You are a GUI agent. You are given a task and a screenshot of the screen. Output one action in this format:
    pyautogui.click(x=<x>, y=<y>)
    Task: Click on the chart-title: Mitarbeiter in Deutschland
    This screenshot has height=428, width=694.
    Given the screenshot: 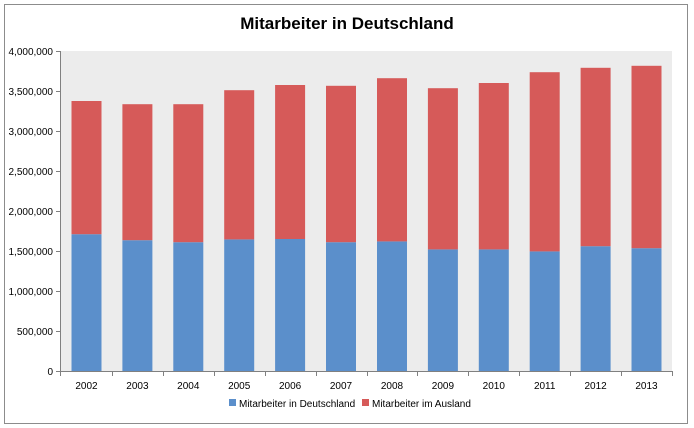 What is the action you would take?
    pyautogui.click(x=347, y=23)
    